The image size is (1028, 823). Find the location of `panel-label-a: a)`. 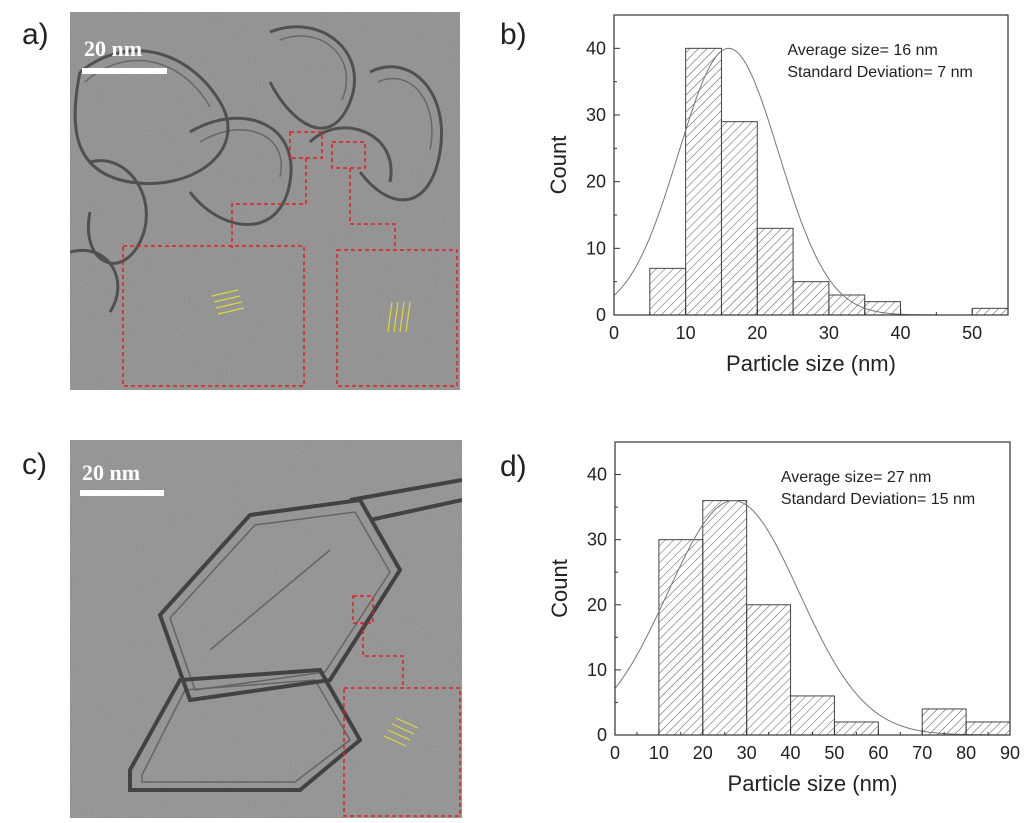

panel-label-a: a) is located at coordinates (35, 34).